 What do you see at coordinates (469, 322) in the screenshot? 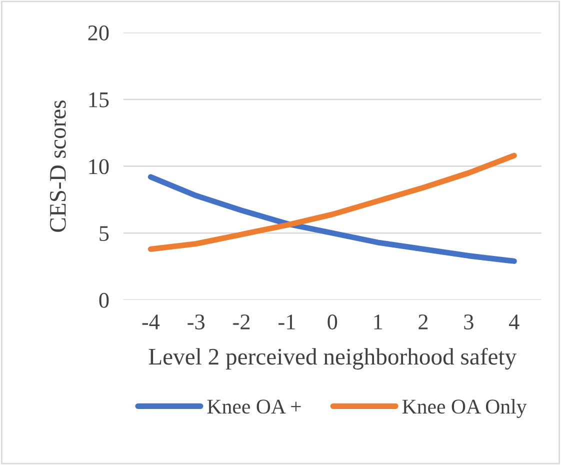
I see `x-tick-label: 3` at bounding box center [469, 322].